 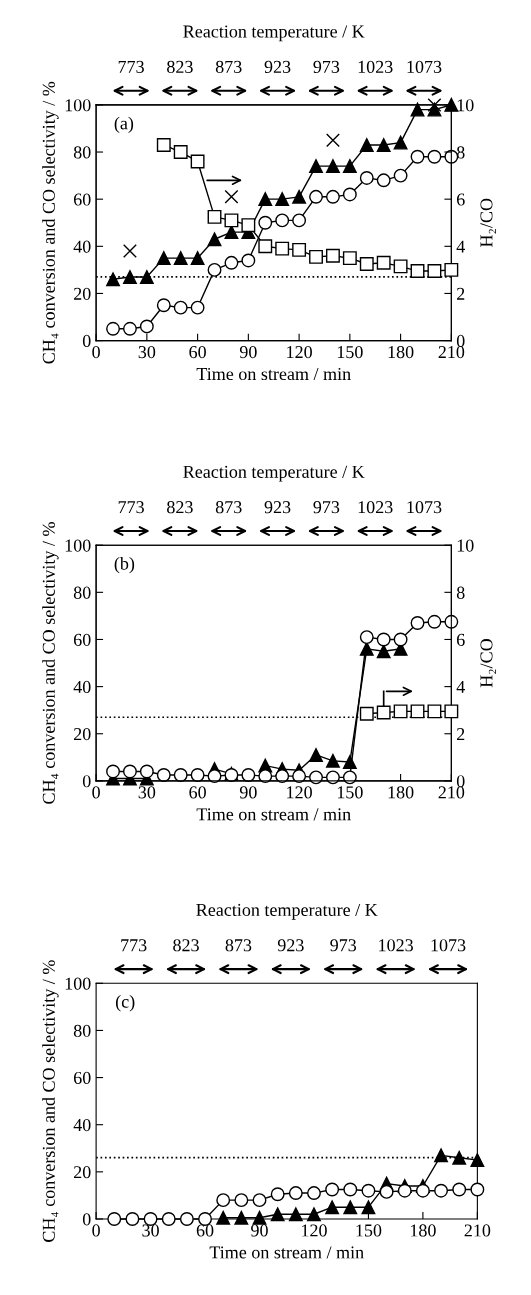 I want to click on annotation: (c), so click(x=125, y=1003).